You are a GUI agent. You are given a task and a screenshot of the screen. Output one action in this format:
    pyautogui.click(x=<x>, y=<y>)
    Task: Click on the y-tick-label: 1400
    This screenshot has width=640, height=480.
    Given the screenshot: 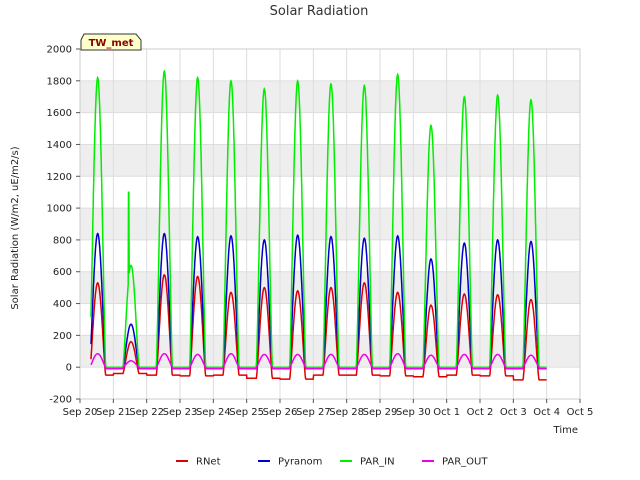 What is the action you would take?
    pyautogui.click(x=59, y=145)
    